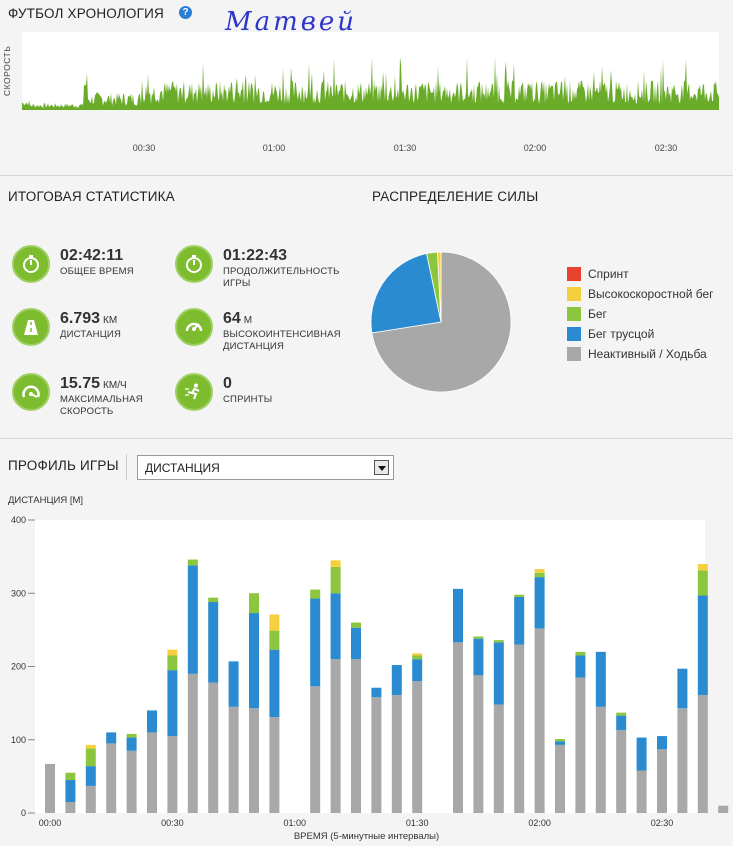 This screenshot has height=846, width=733. Describe the element at coordinates (248, 399) in the screenshot. I see `stat-label: СПРИНТЫ` at that location.